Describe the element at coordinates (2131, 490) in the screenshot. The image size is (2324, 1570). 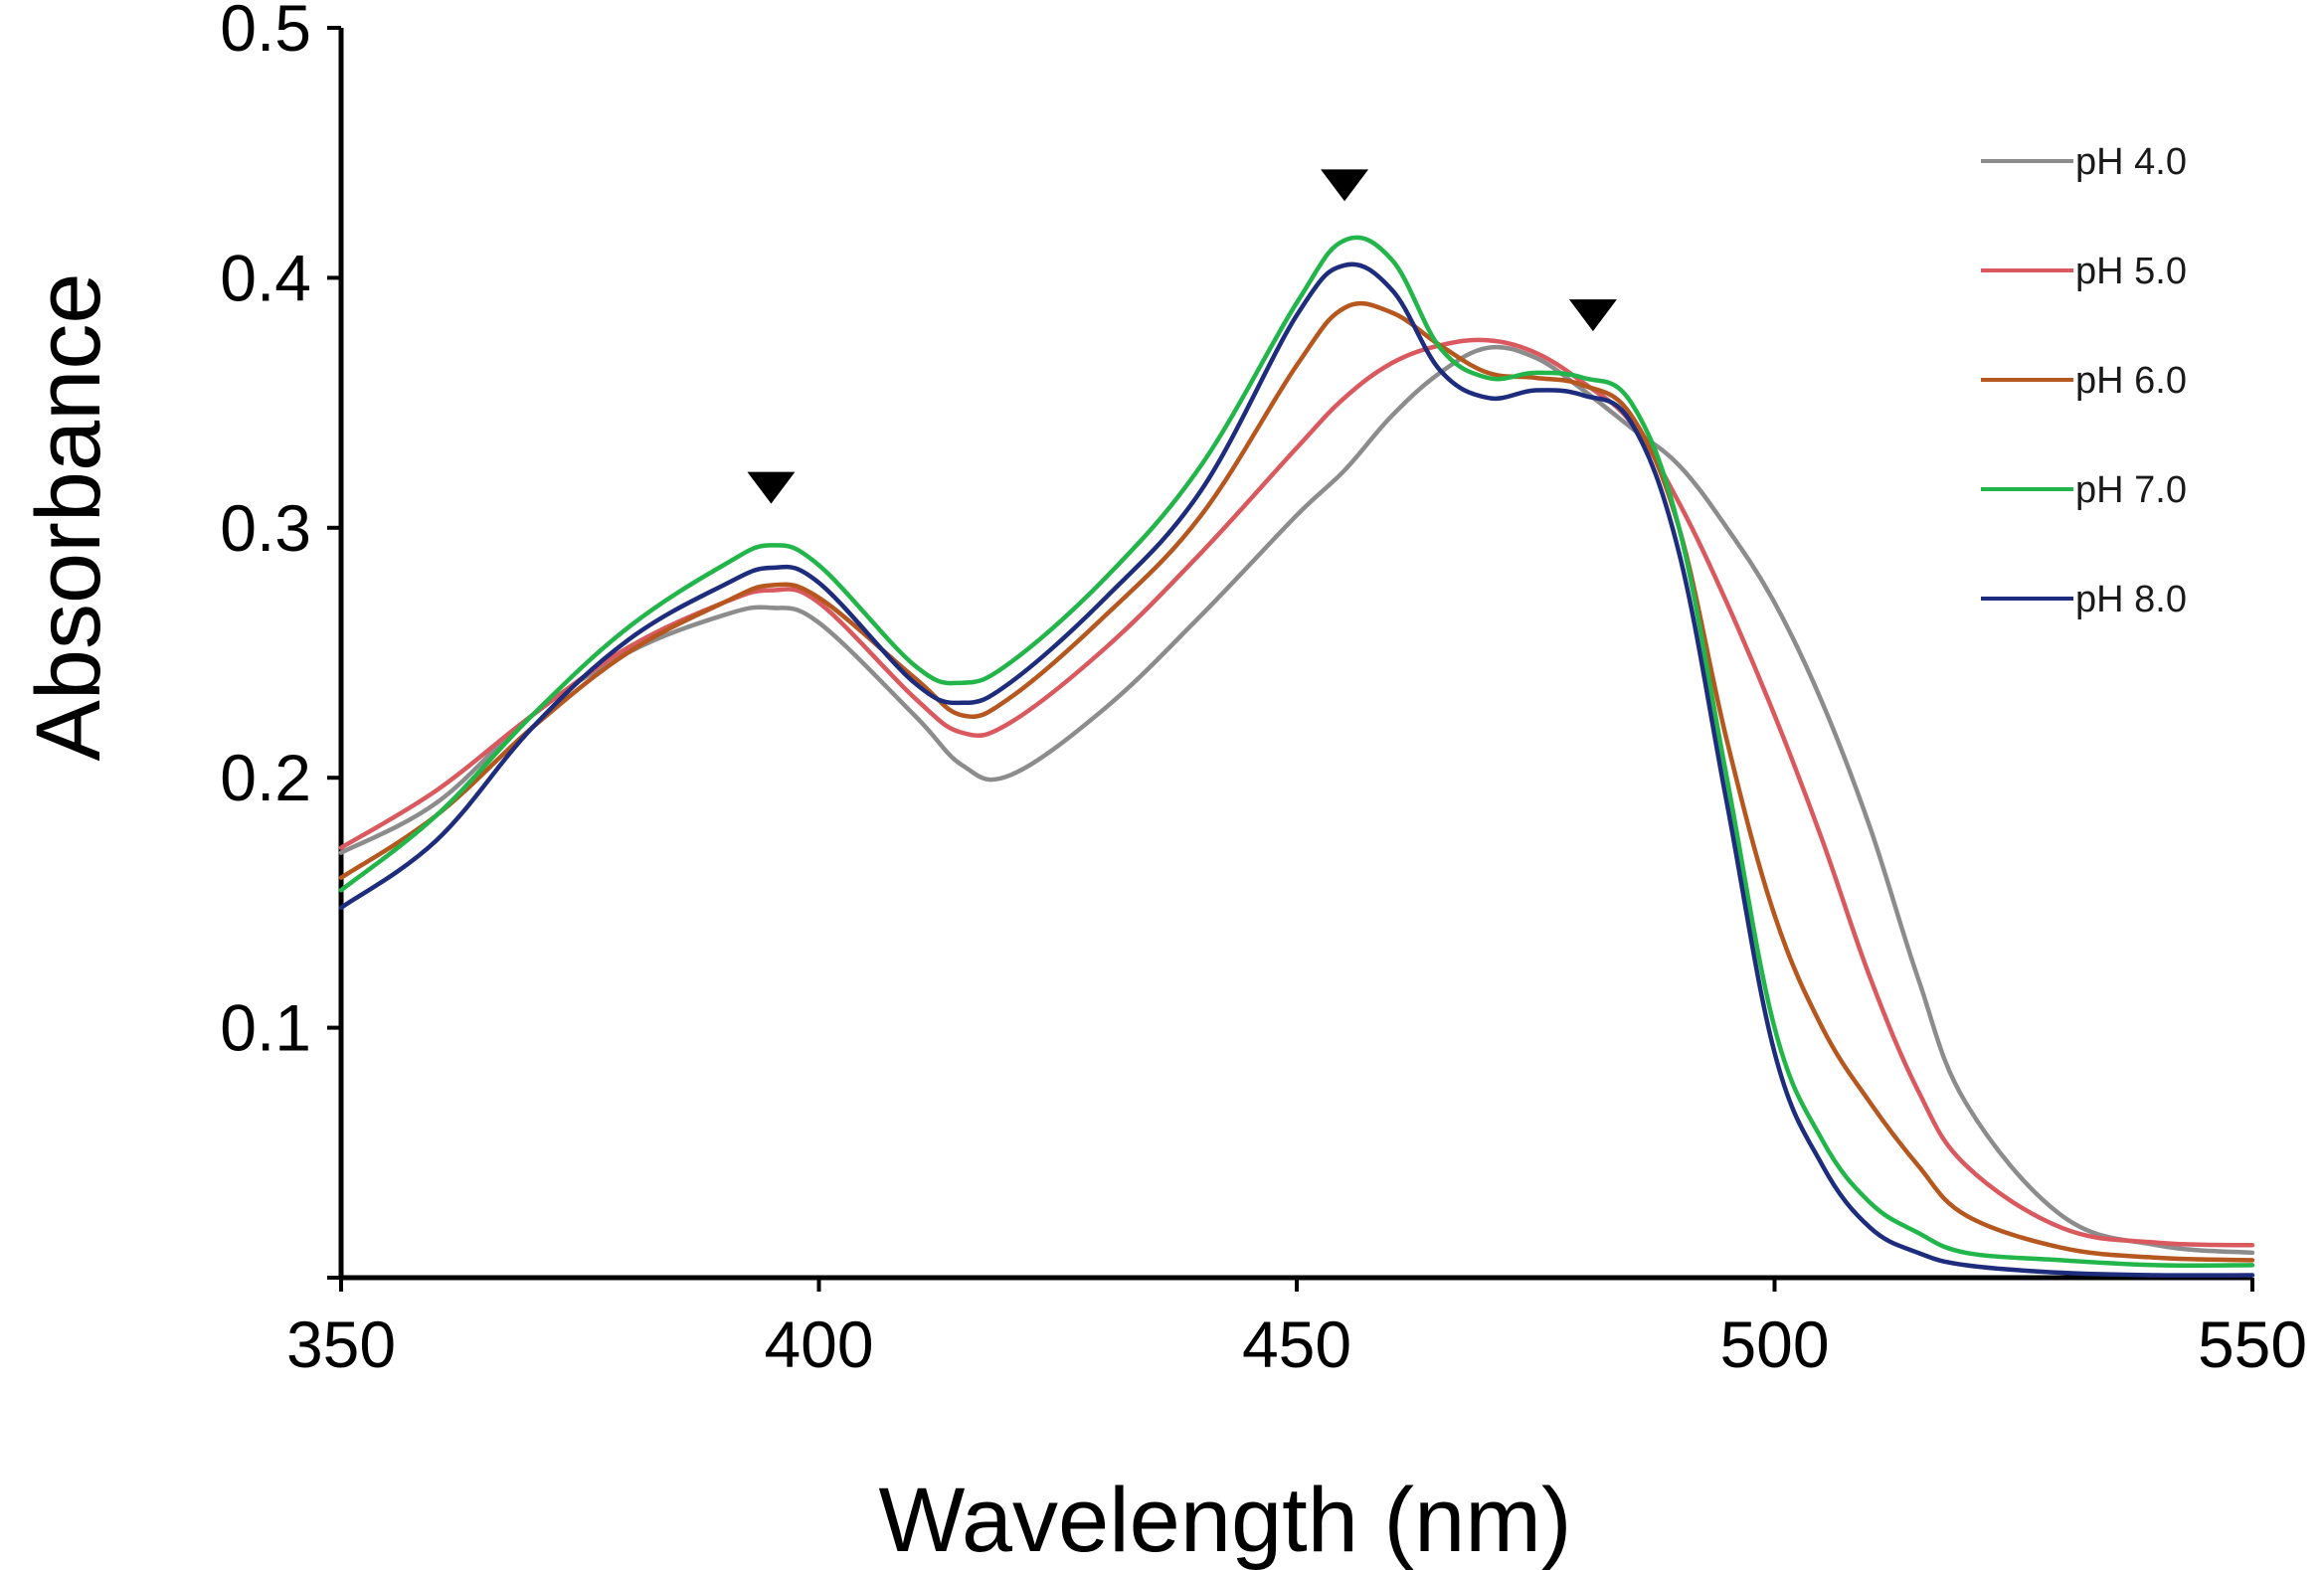
I see `legend-label-ph-7-0: pH 7.0` at that location.